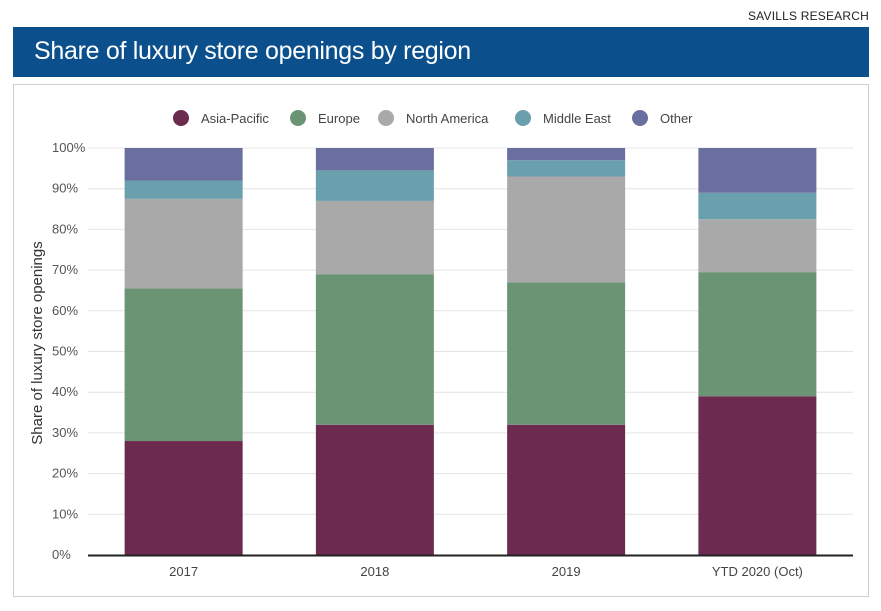 This screenshot has height=611, width=881. Describe the element at coordinates (566, 571) in the screenshot. I see `x-tick-label: 2019` at that location.